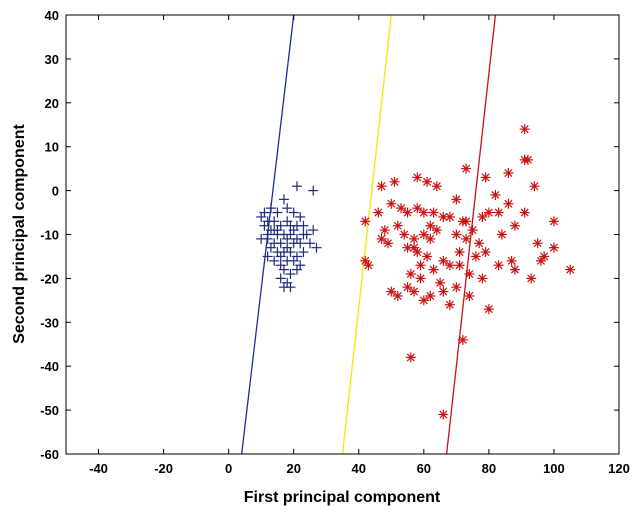 The image size is (633, 513). I want to click on y-tick-label: -30, so click(49, 322).